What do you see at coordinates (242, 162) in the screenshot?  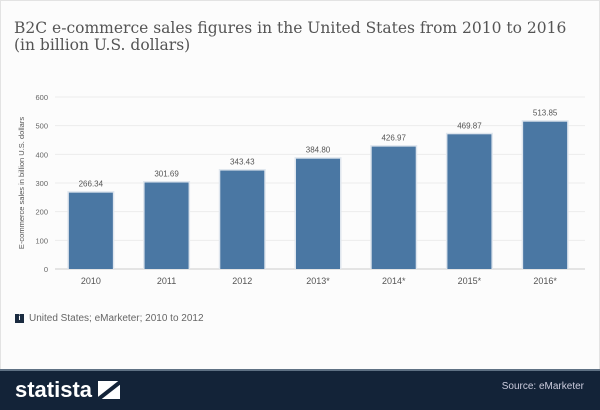 I see `data-label: 343.43` at bounding box center [242, 162].